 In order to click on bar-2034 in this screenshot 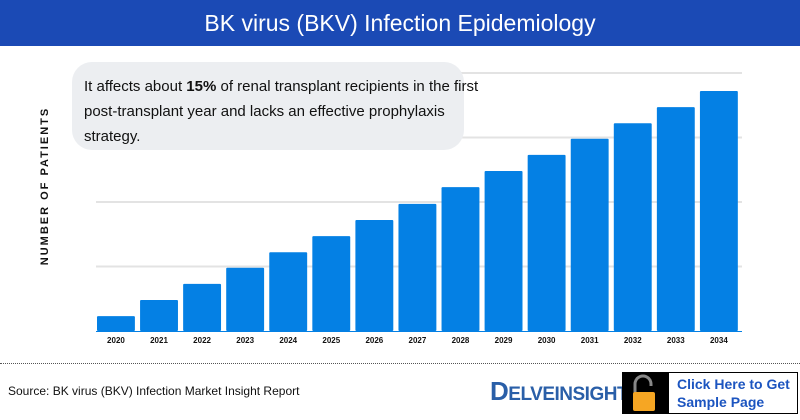, I will do `click(718, 211)`.